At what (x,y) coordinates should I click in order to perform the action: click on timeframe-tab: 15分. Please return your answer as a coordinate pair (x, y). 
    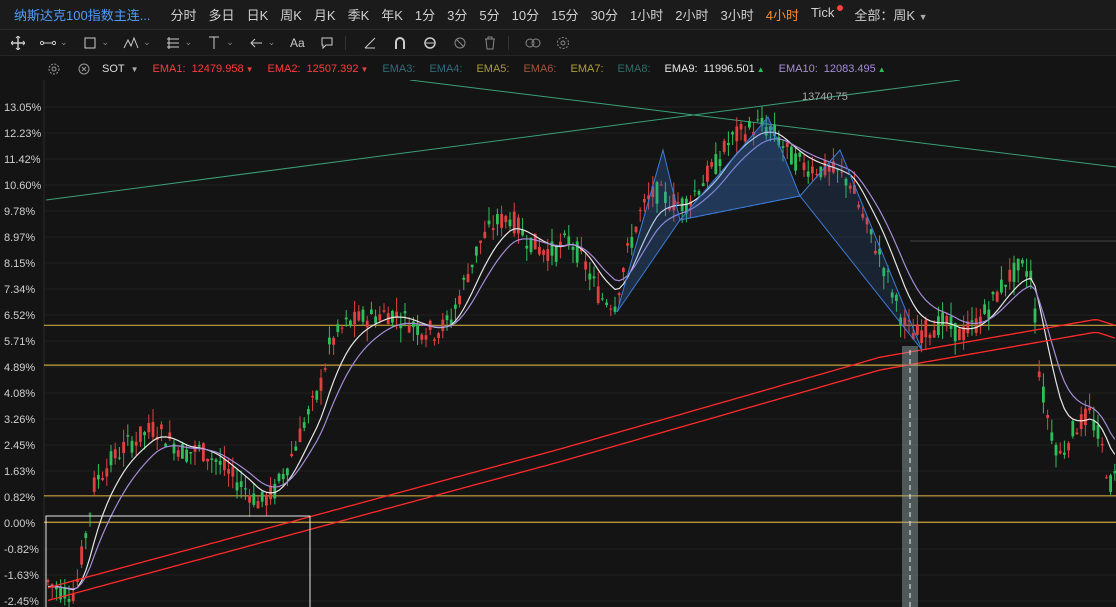
    Looking at the image, I should click on (565, 15).